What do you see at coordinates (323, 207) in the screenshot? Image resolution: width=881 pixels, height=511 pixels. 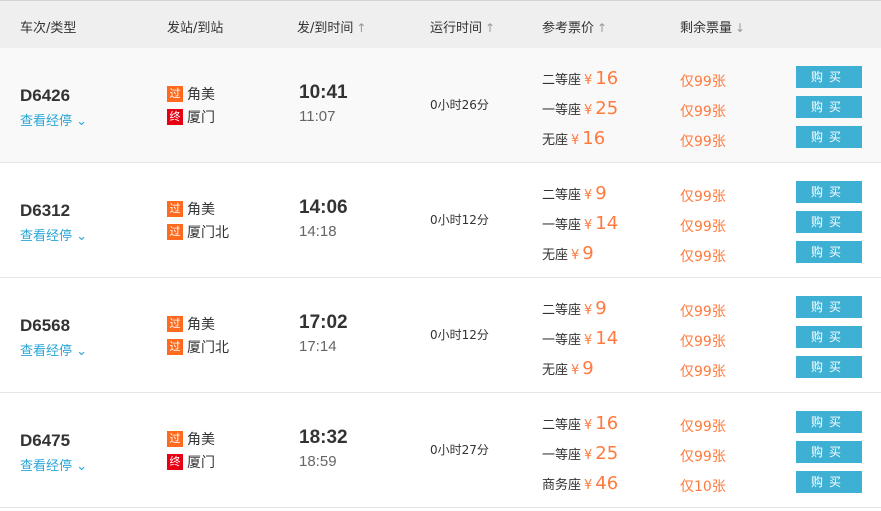 I see `depart-time: 14:06` at bounding box center [323, 207].